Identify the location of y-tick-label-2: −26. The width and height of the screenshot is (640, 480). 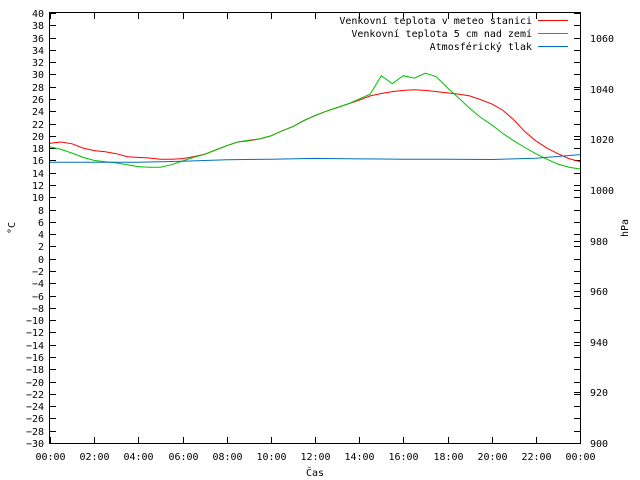
(35, 419).